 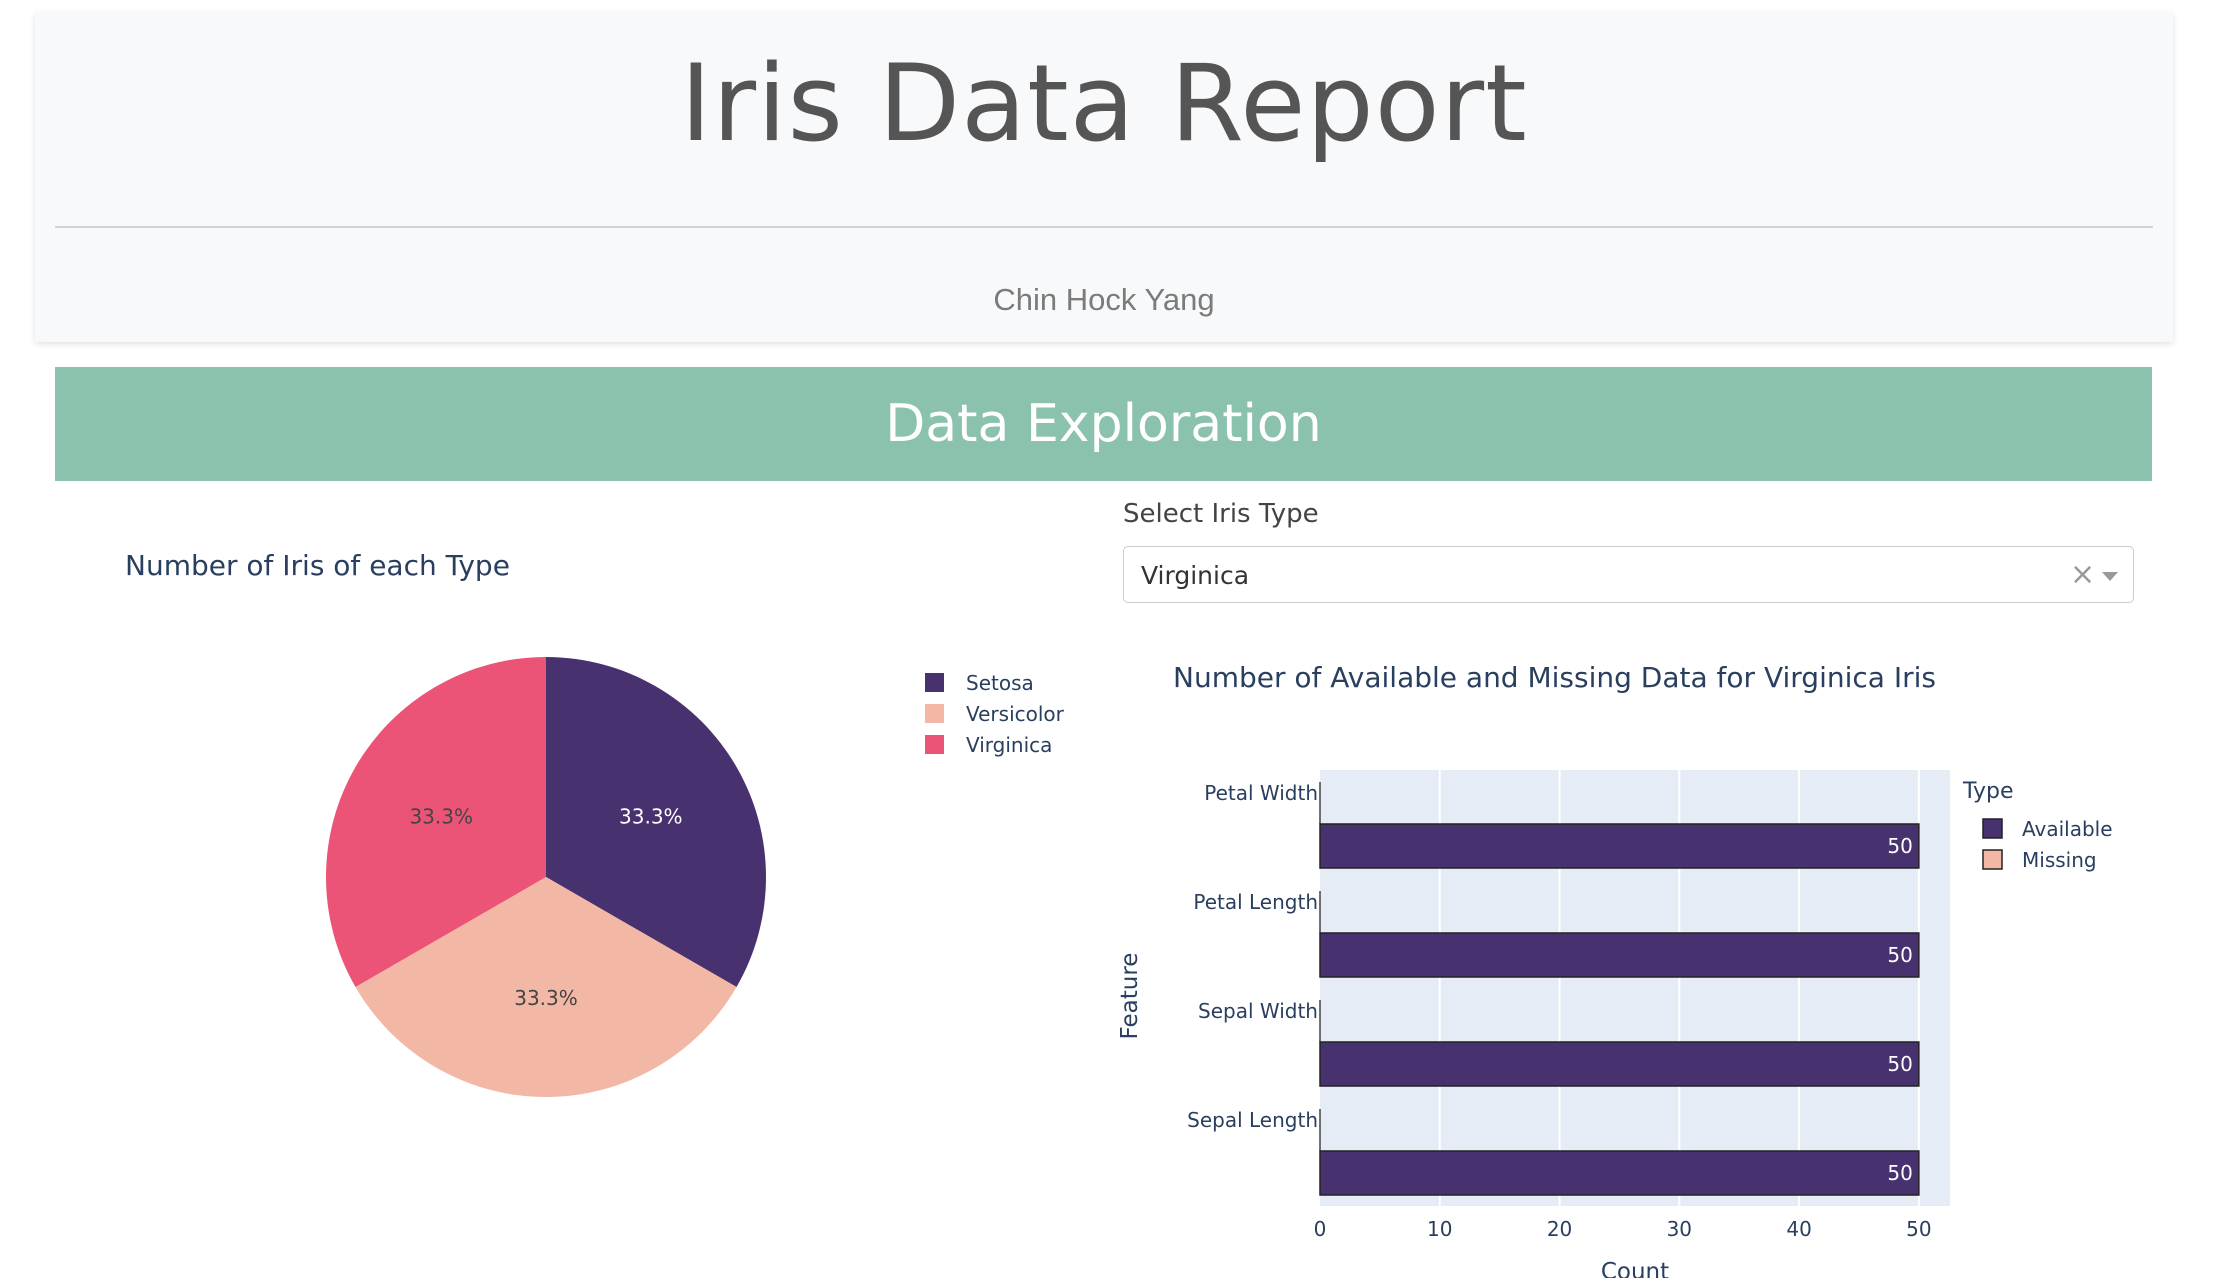 I want to click on bar-sepal-width, so click(x=1619, y=1064).